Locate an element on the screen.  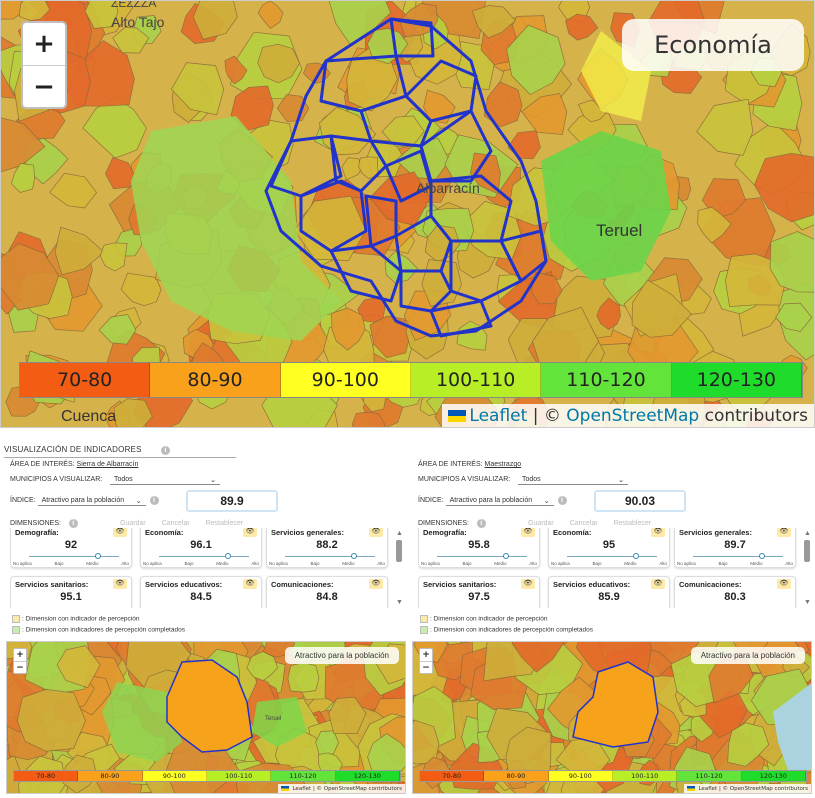
area-value: Sierra de Albarracín is located at coordinates (107, 464).